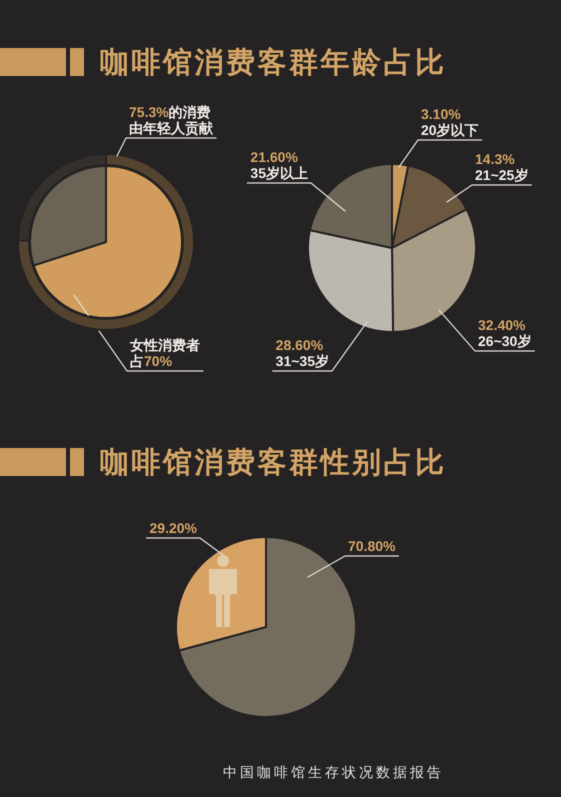  What do you see at coordinates (502, 325) in the screenshot?
I see `data-label: 32.40%` at bounding box center [502, 325].